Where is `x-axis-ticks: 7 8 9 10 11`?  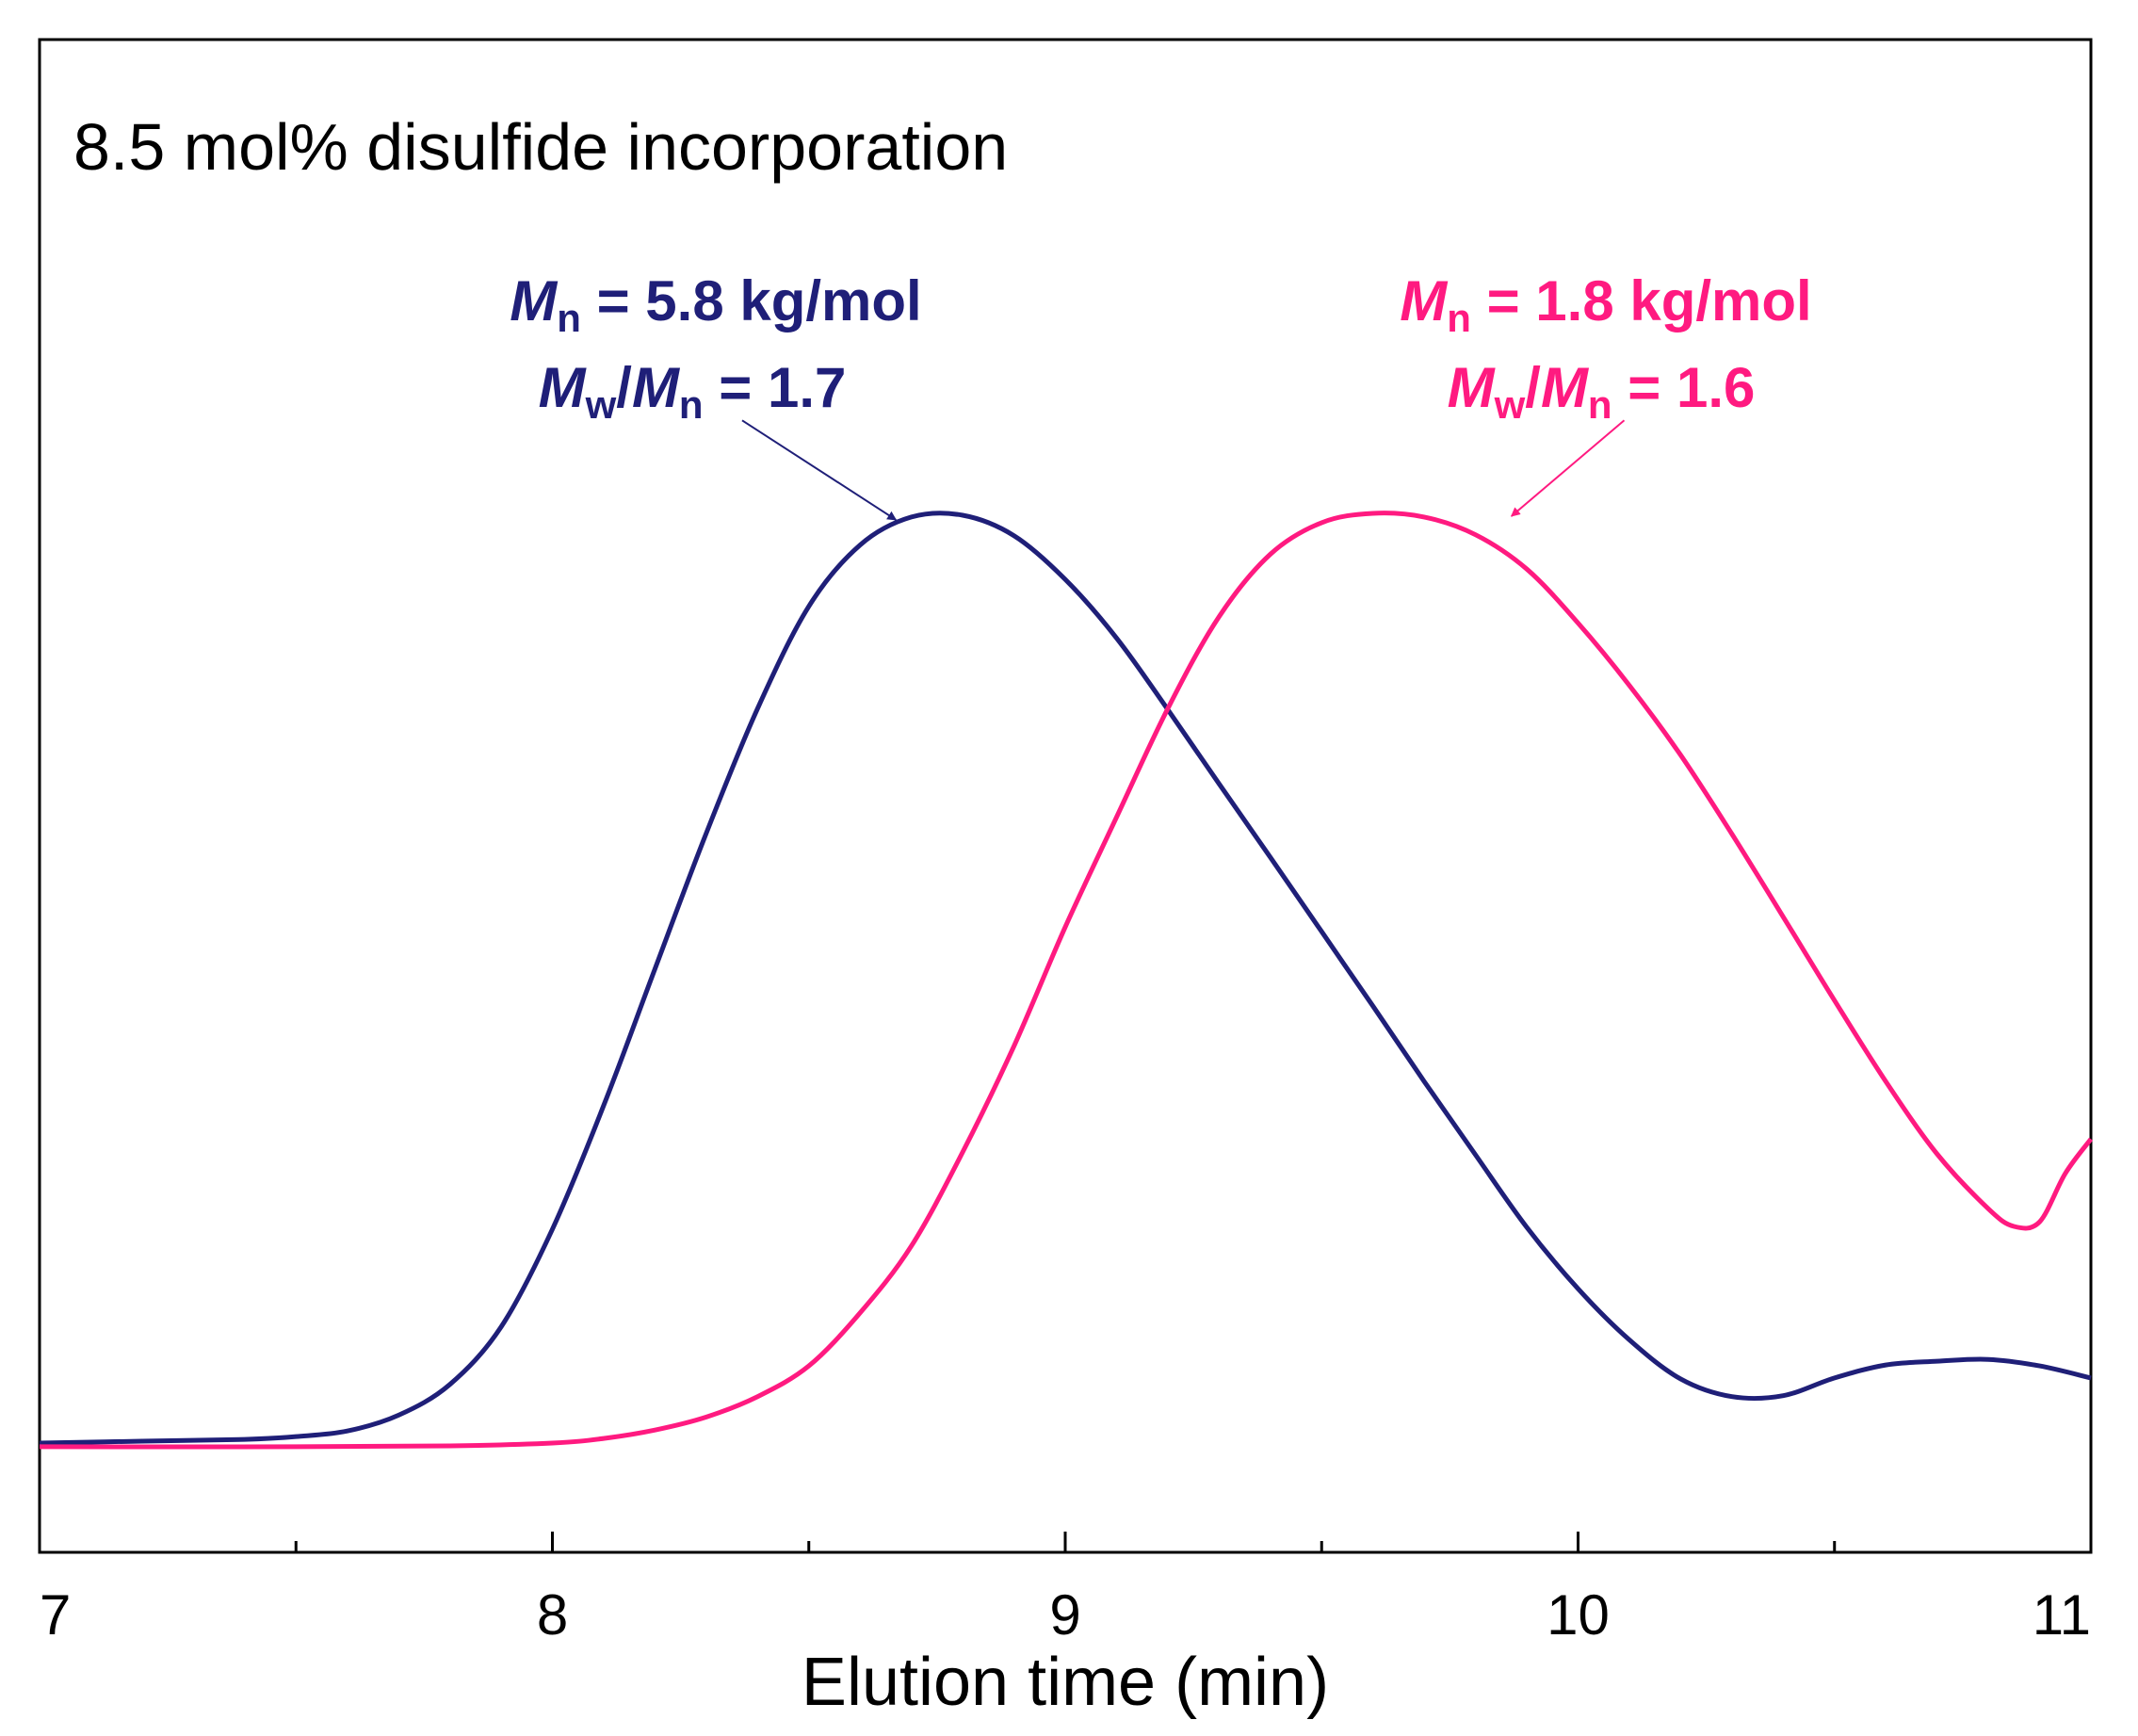 x-axis-ticks: 7 8 9 10 11 is located at coordinates (1065, 1589).